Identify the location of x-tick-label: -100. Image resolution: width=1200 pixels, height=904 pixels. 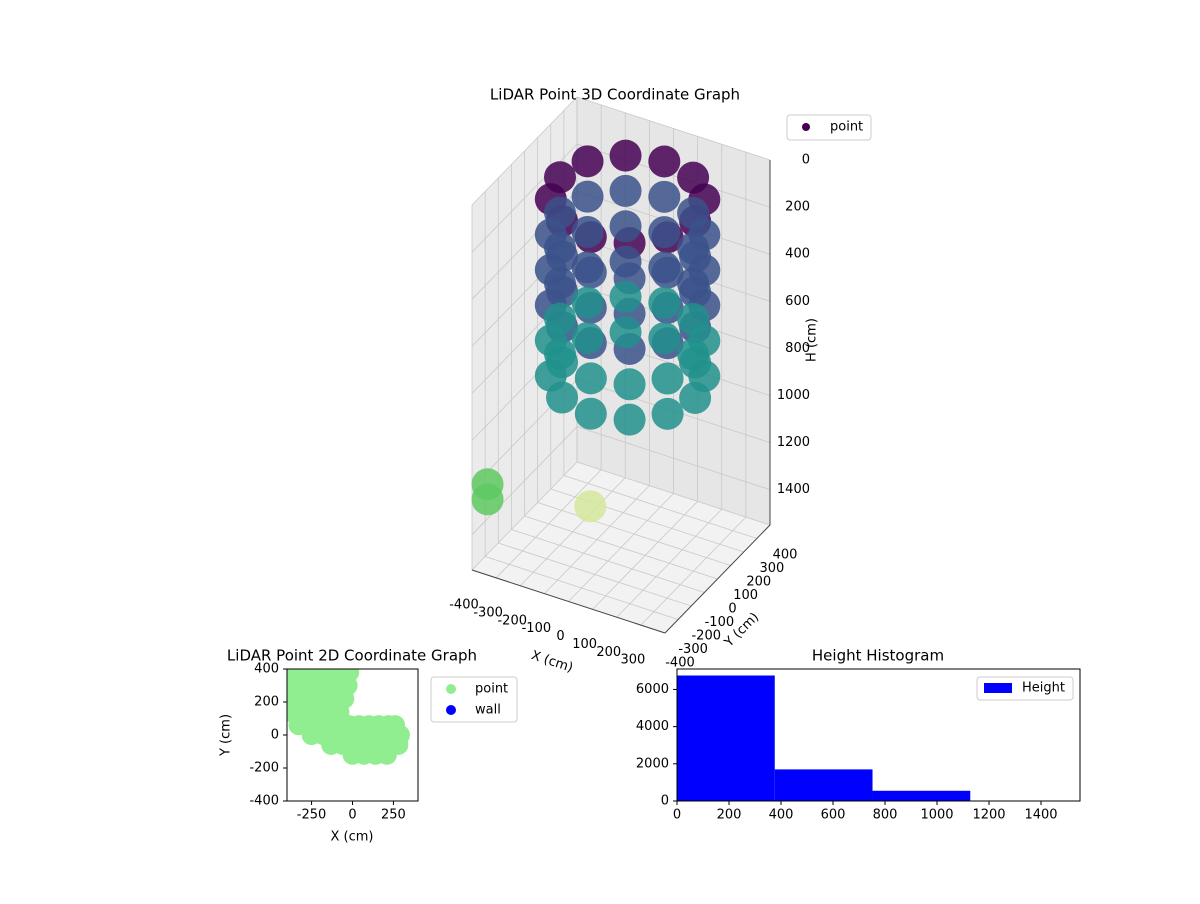
(537, 628).